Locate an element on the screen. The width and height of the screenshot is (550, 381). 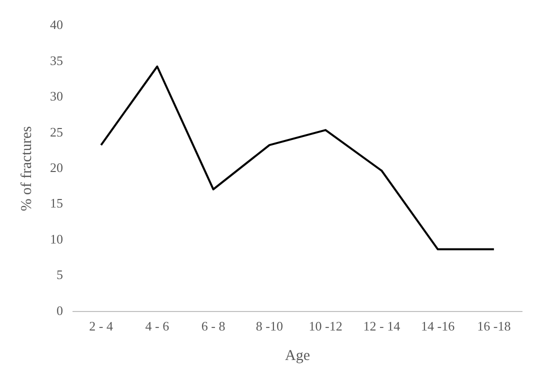
x-tick-label: 14 -16 is located at coordinates (438, 326).